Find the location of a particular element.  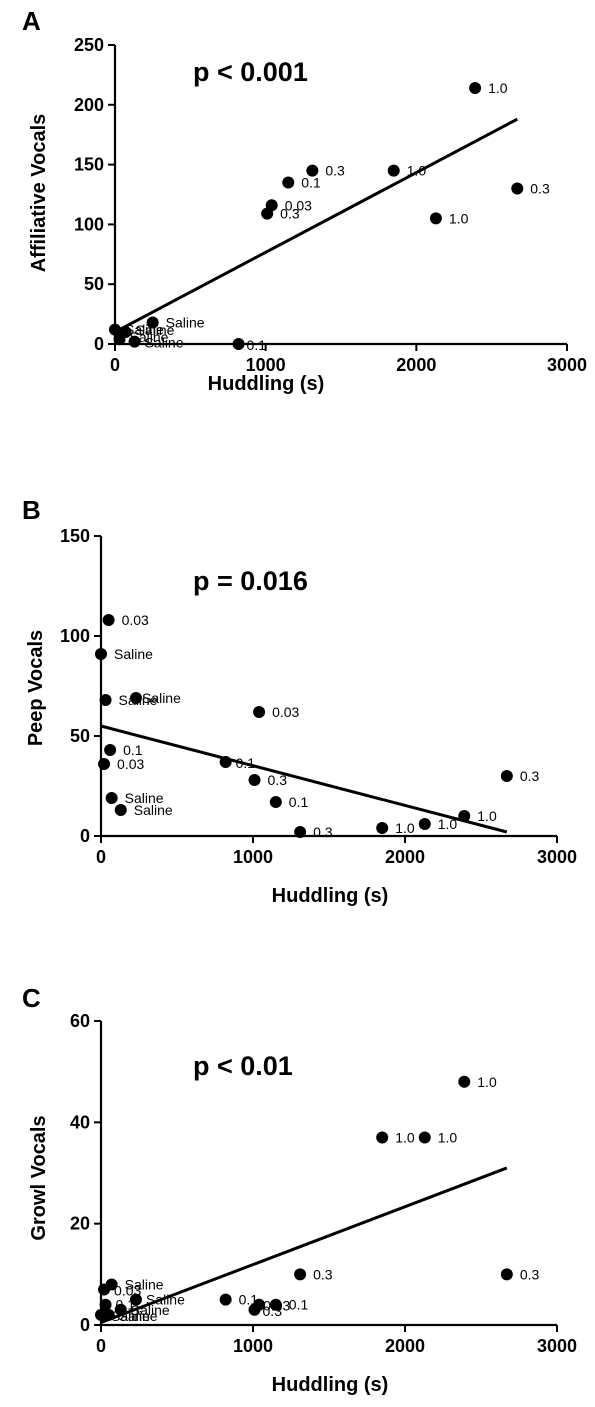

y-axis-title: Peep Vocals is located at coordinates (36, 688).